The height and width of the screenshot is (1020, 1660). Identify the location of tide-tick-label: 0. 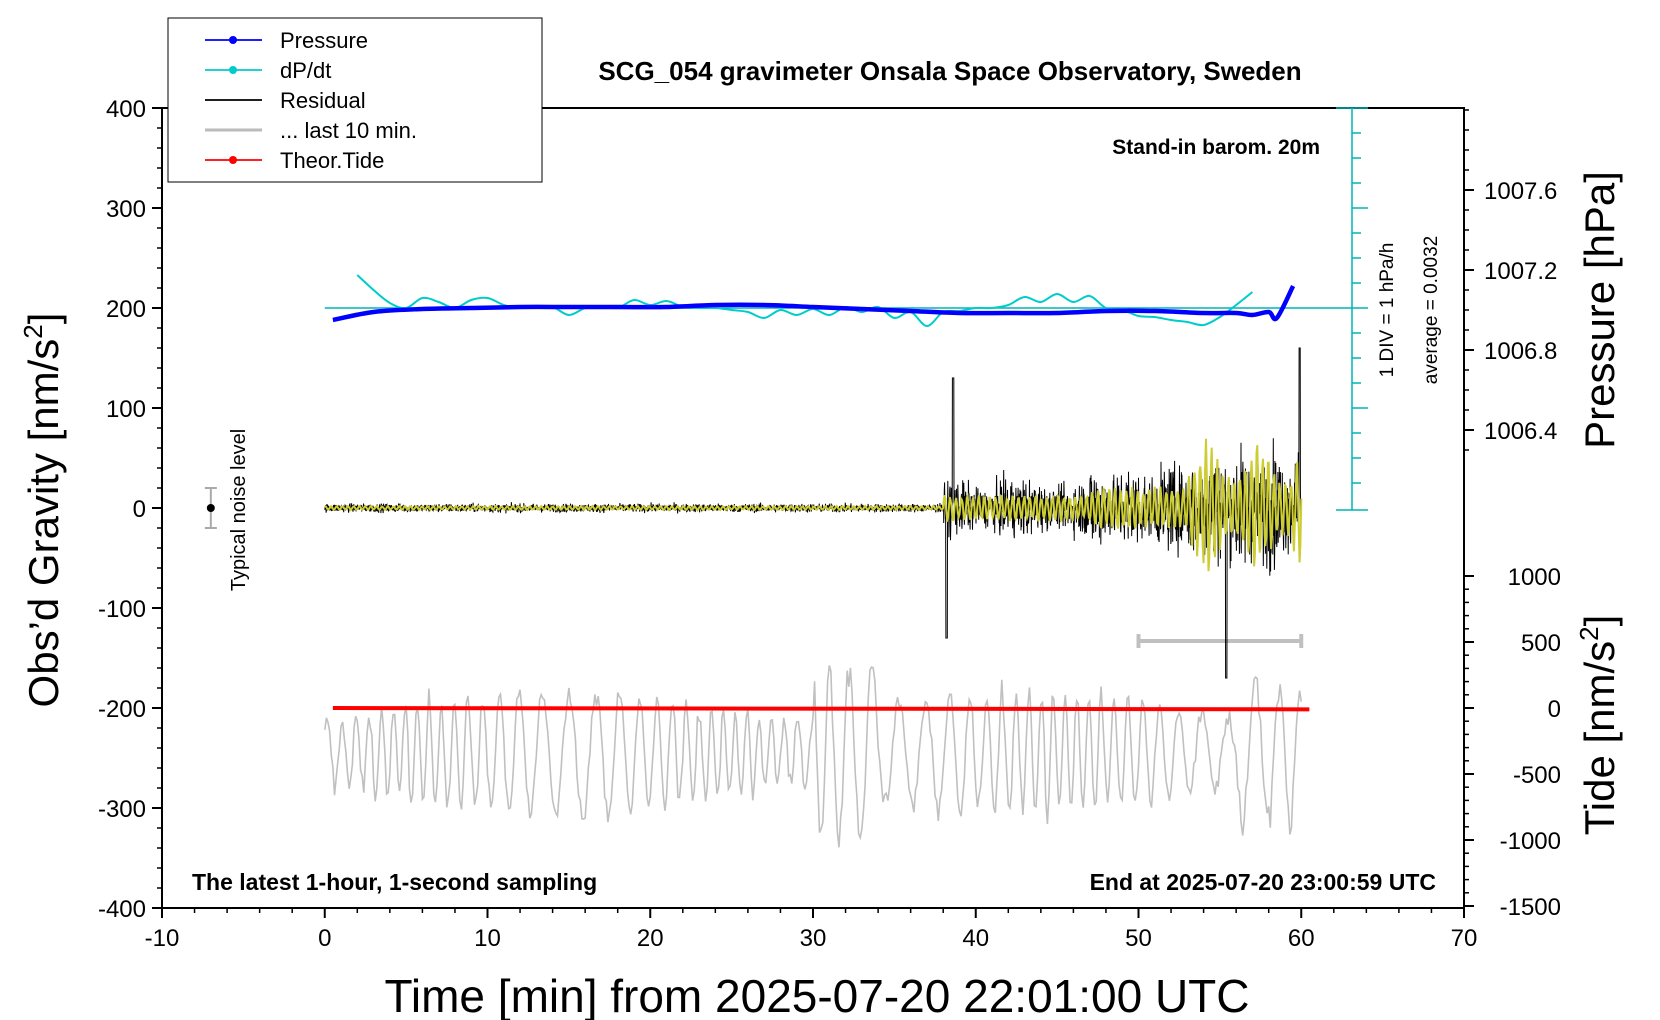
(1554, 709).